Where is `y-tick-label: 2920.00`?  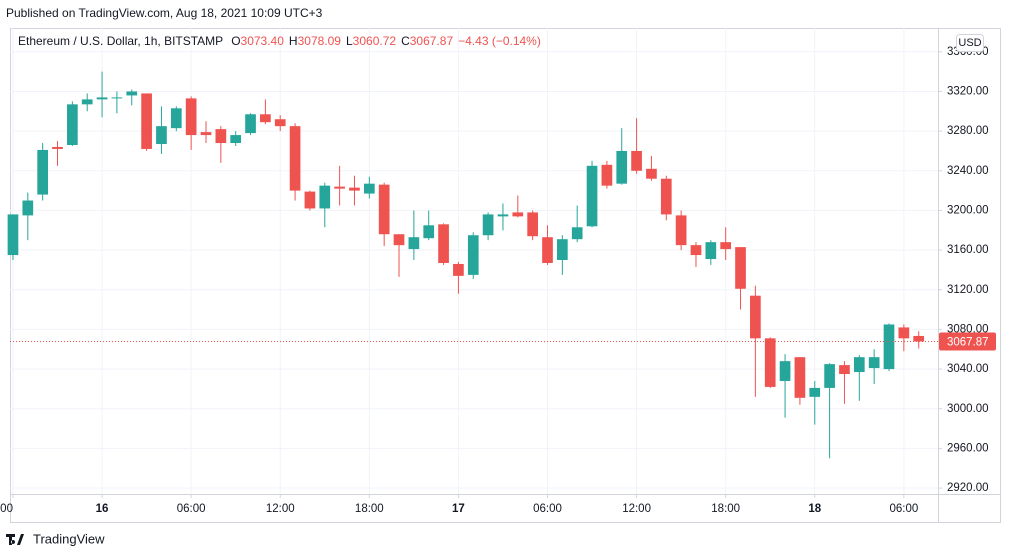
y-tick-label: 2920.00 is located at coordinates (968, 488).